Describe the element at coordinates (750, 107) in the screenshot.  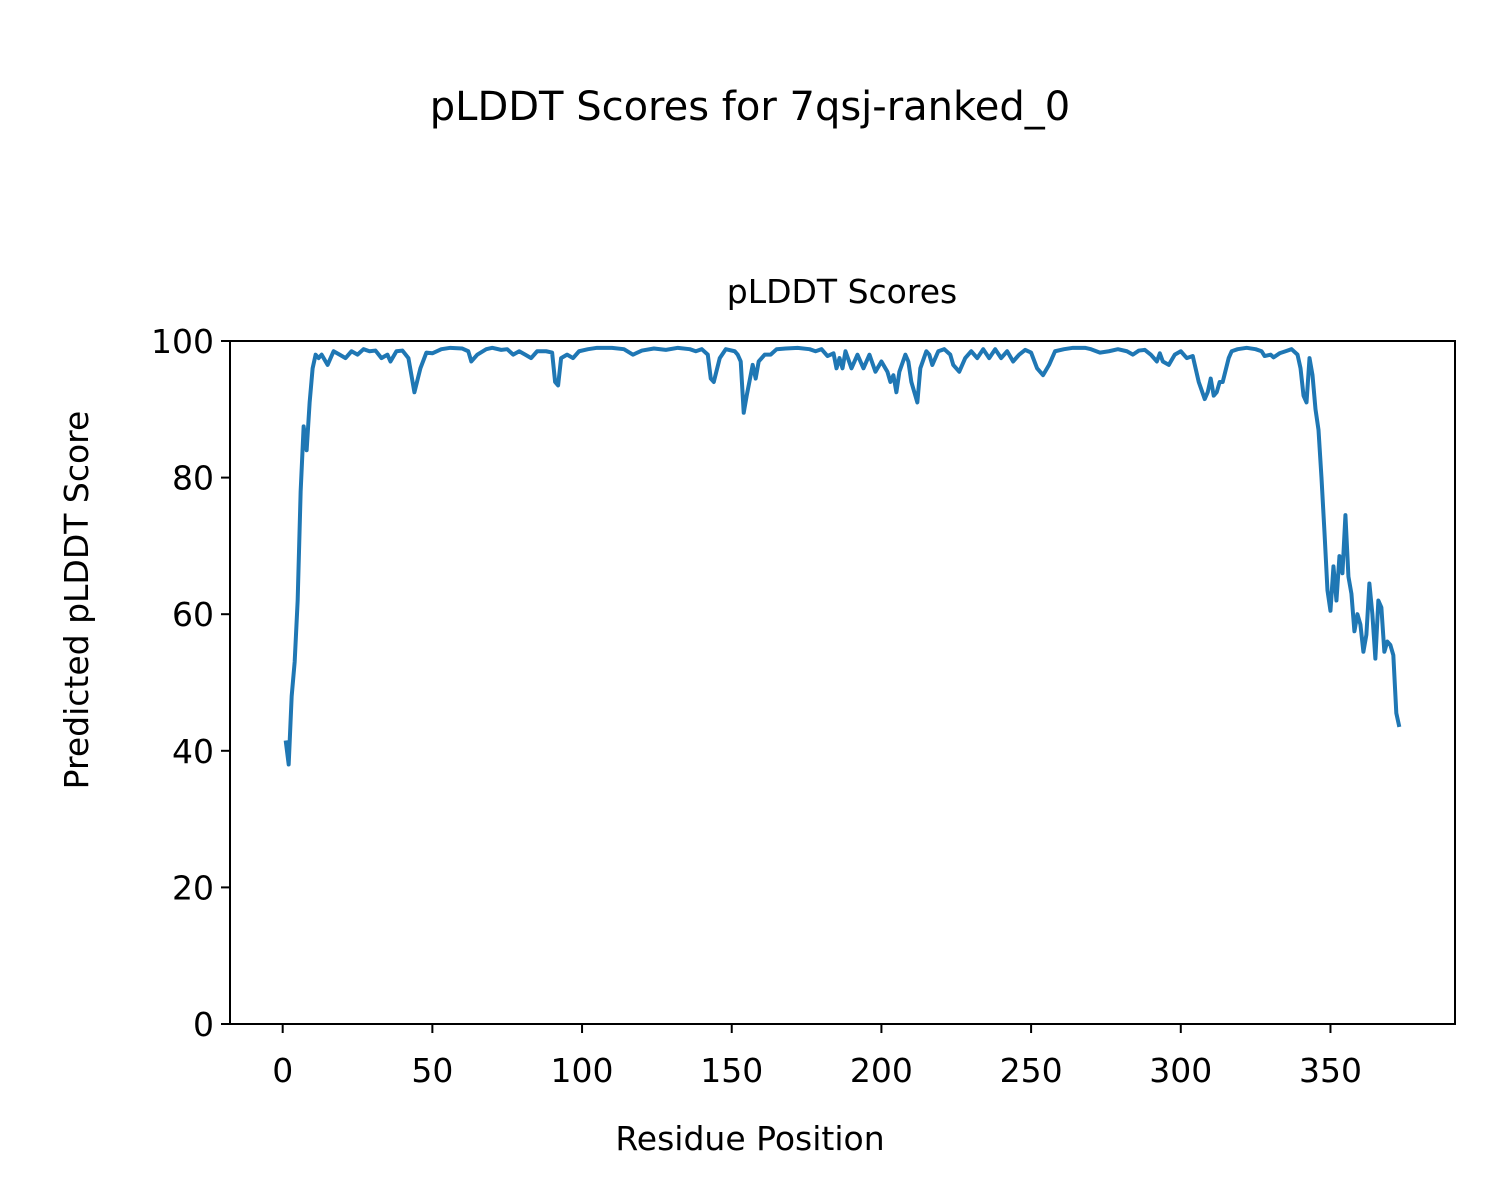
I see `chart-title: pLDDT Scores for 7qsj-ranked_0` at that location.